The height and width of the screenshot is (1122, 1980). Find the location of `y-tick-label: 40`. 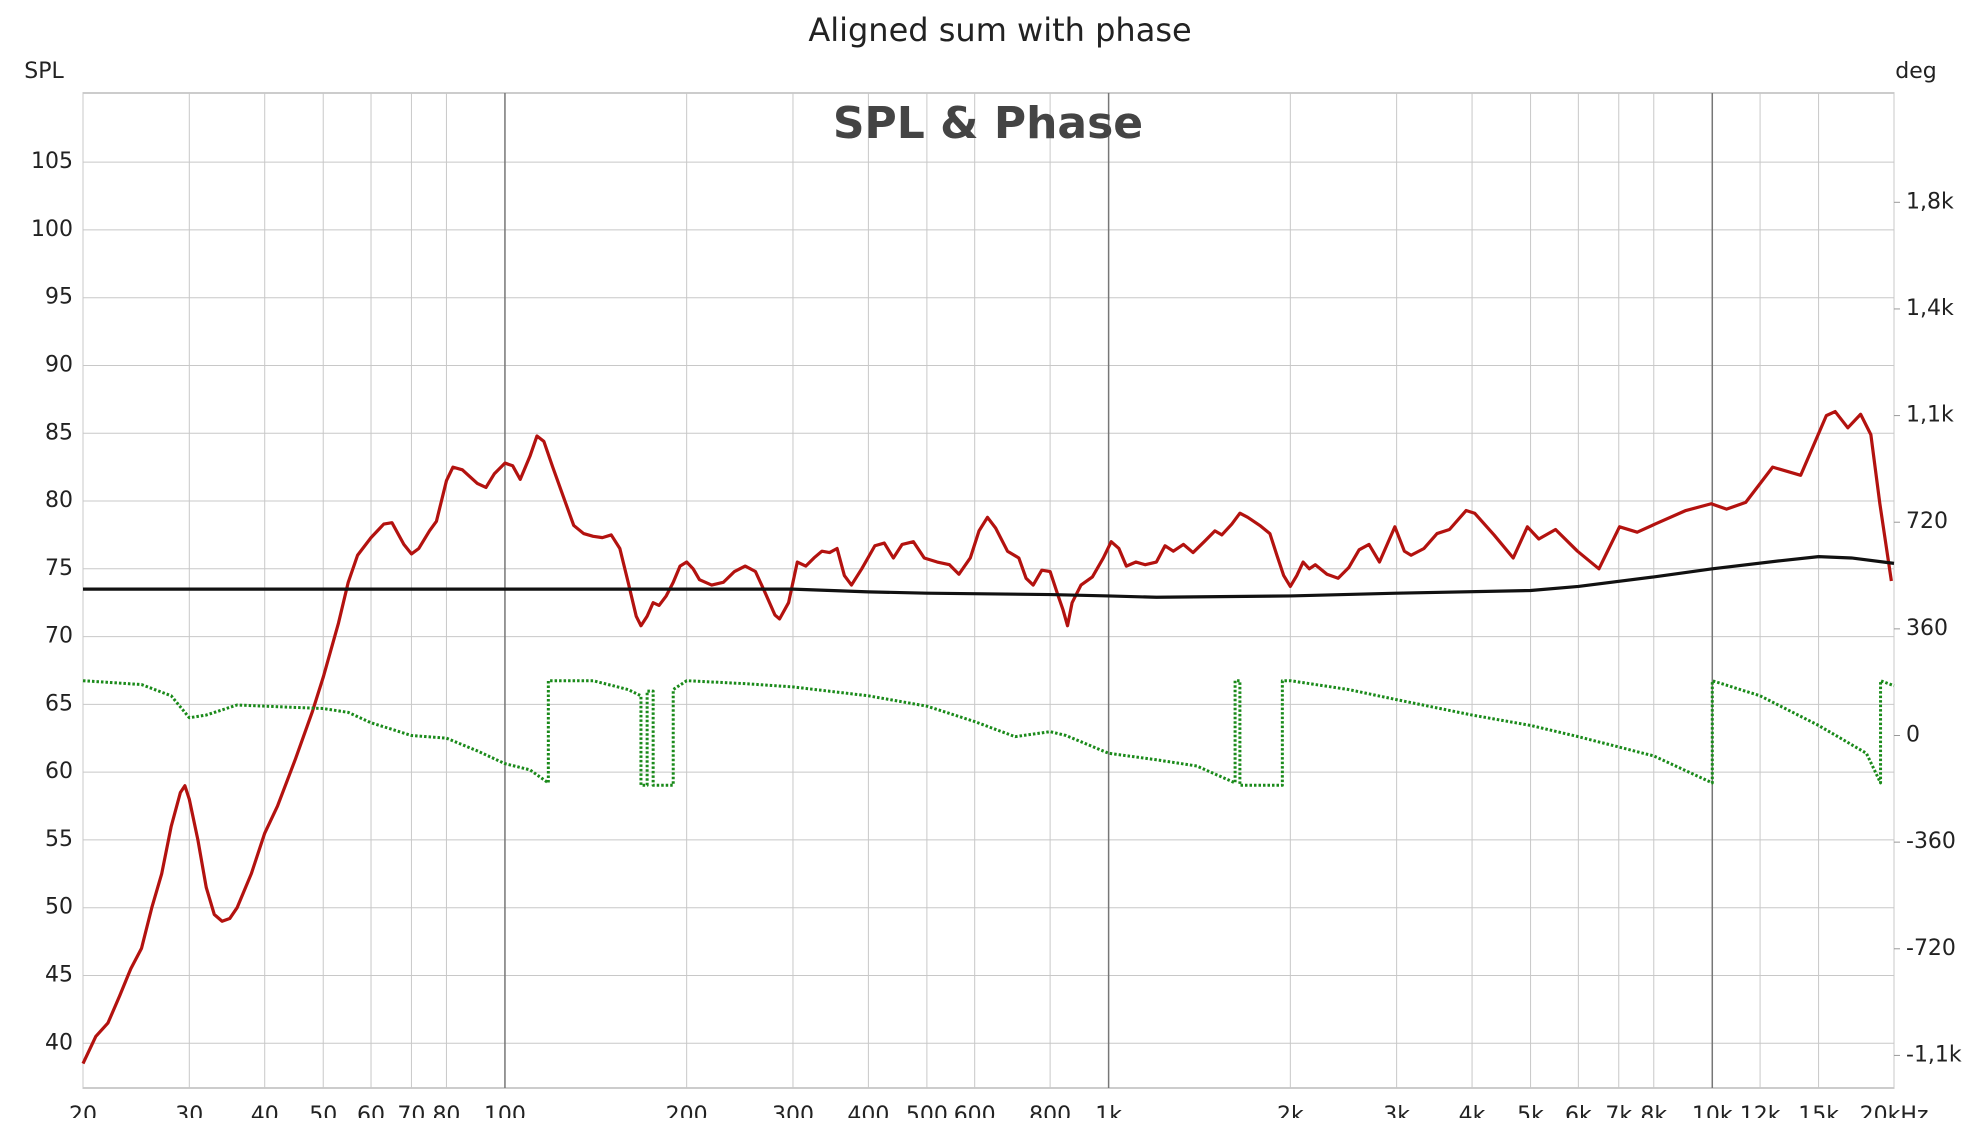

y-tick-label: 40 is located at coordinates (59, 1042).